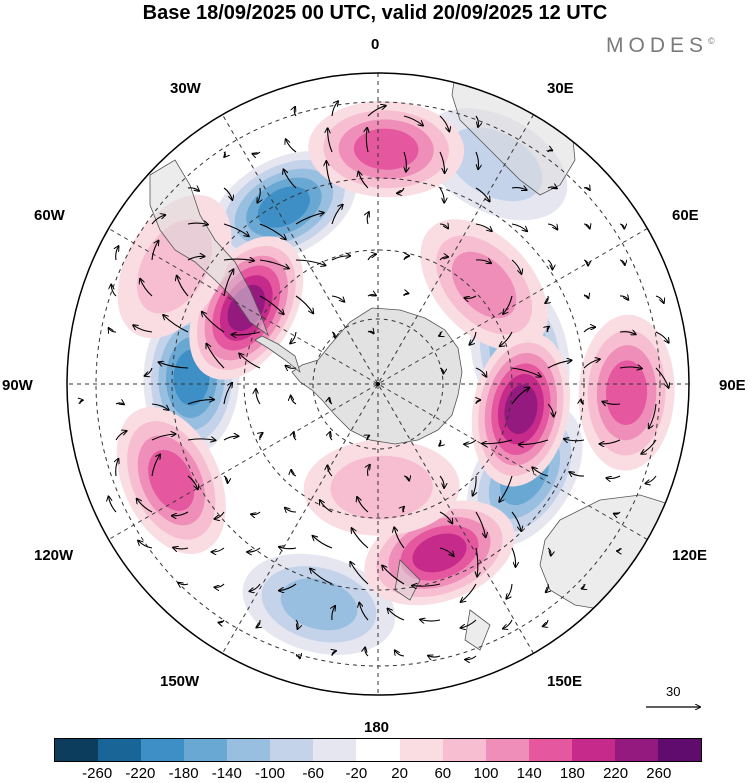 This screenshot has height=783, width=750. What do you see at coordinates (660, 46) in the screenshot?
I see `brand-logo: MODES©` at bounding box center [660, 46].